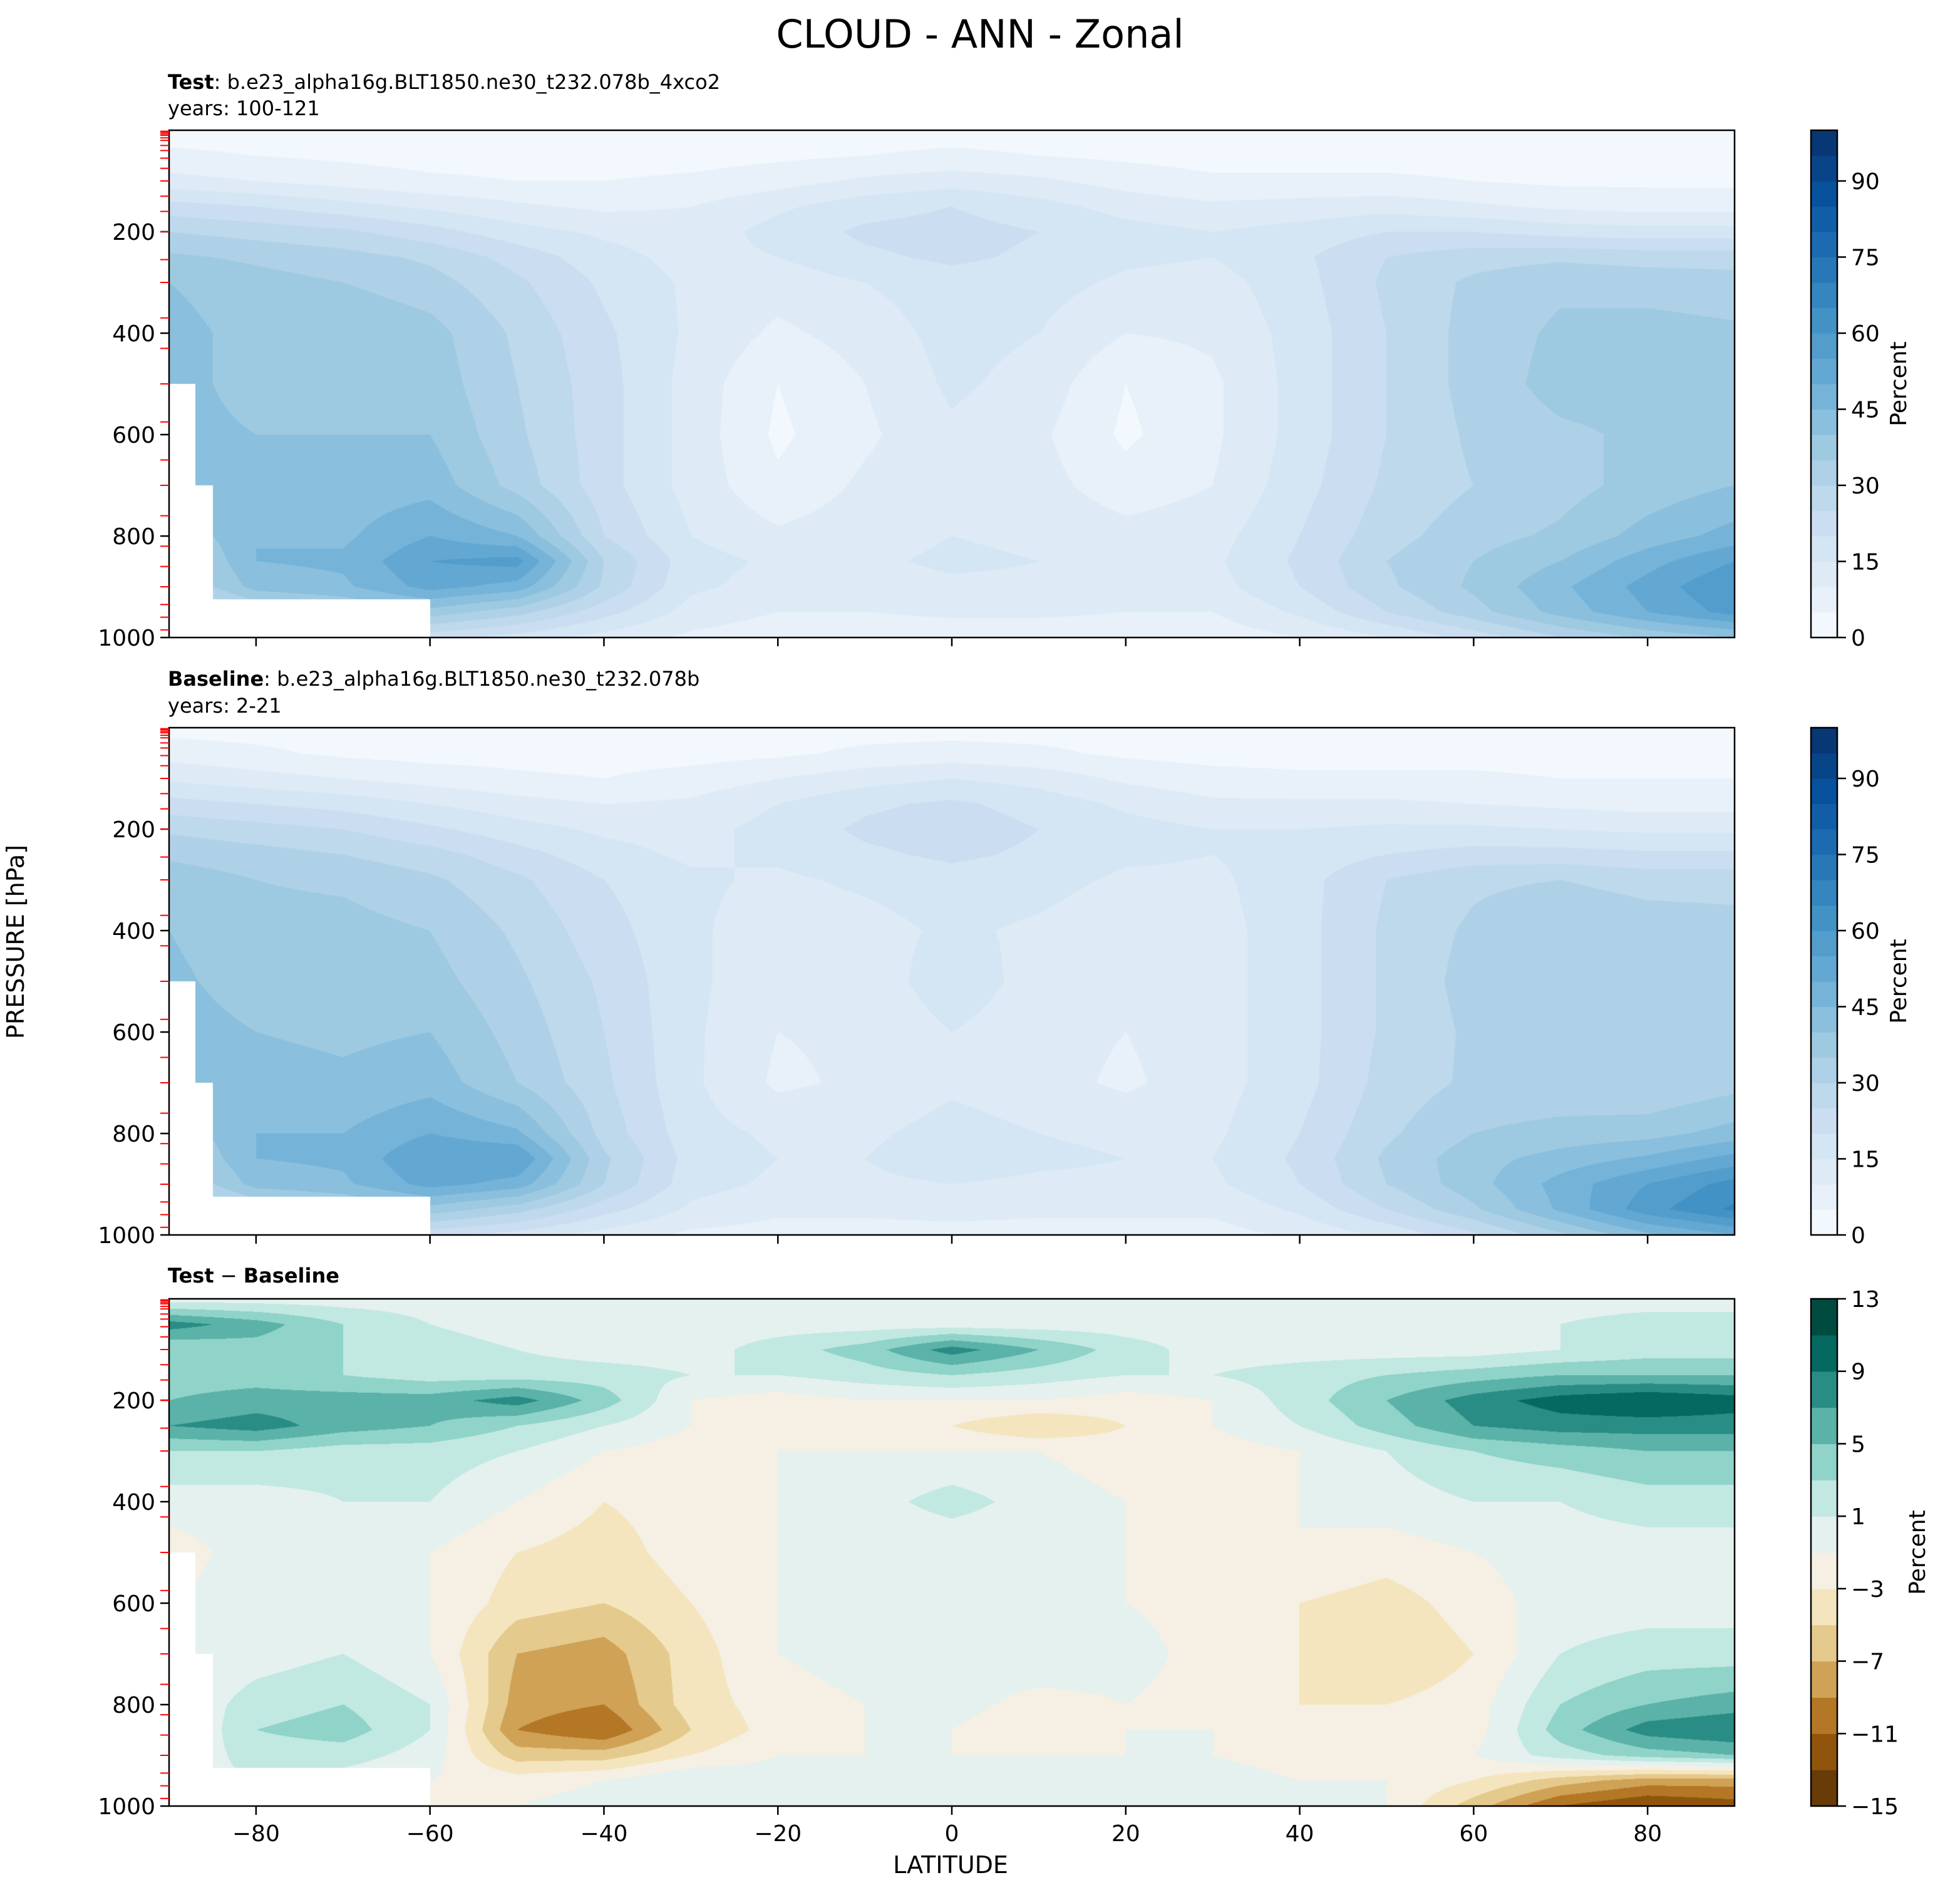 This screenshot has width=1960, height=1900. I want to click on y-tick-label-2-1: 400, so click(133, 931).